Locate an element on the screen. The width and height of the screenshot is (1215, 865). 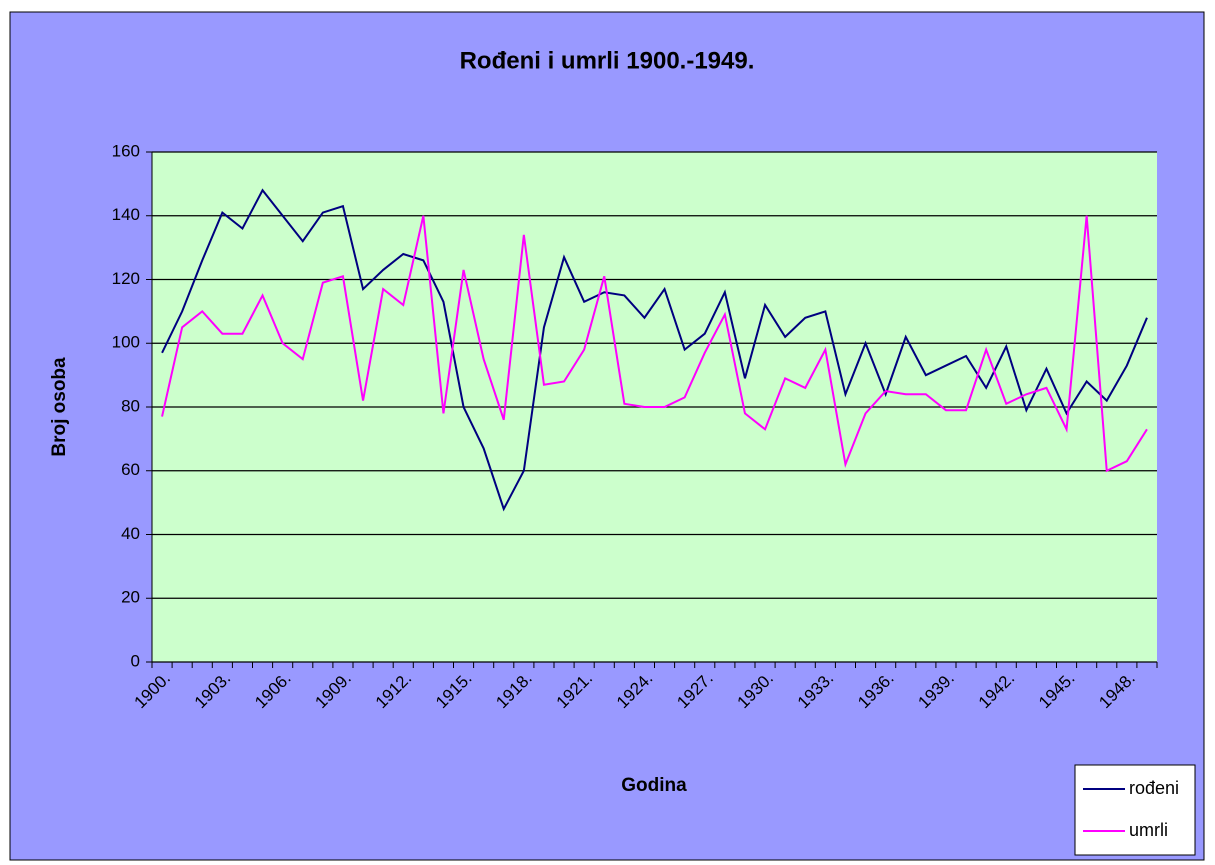
y-tick-label: 100 is located at coordinates (126, 342).